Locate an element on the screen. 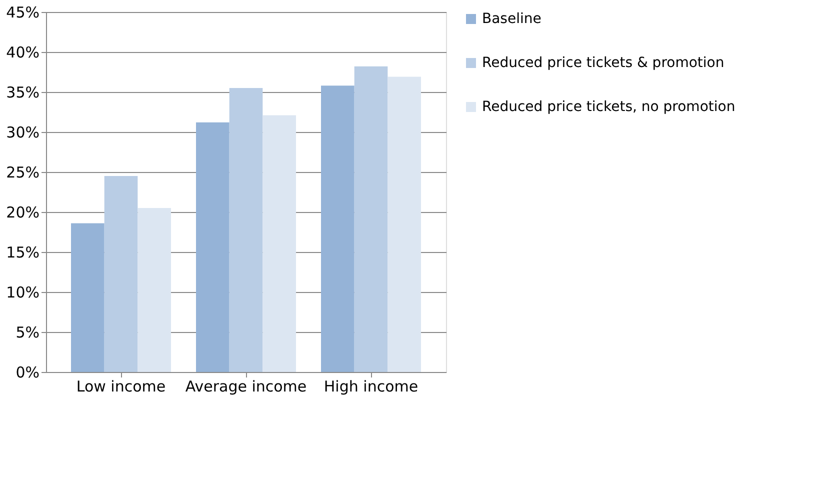  legend-label: Baseline is located at coordinates (512, 19).